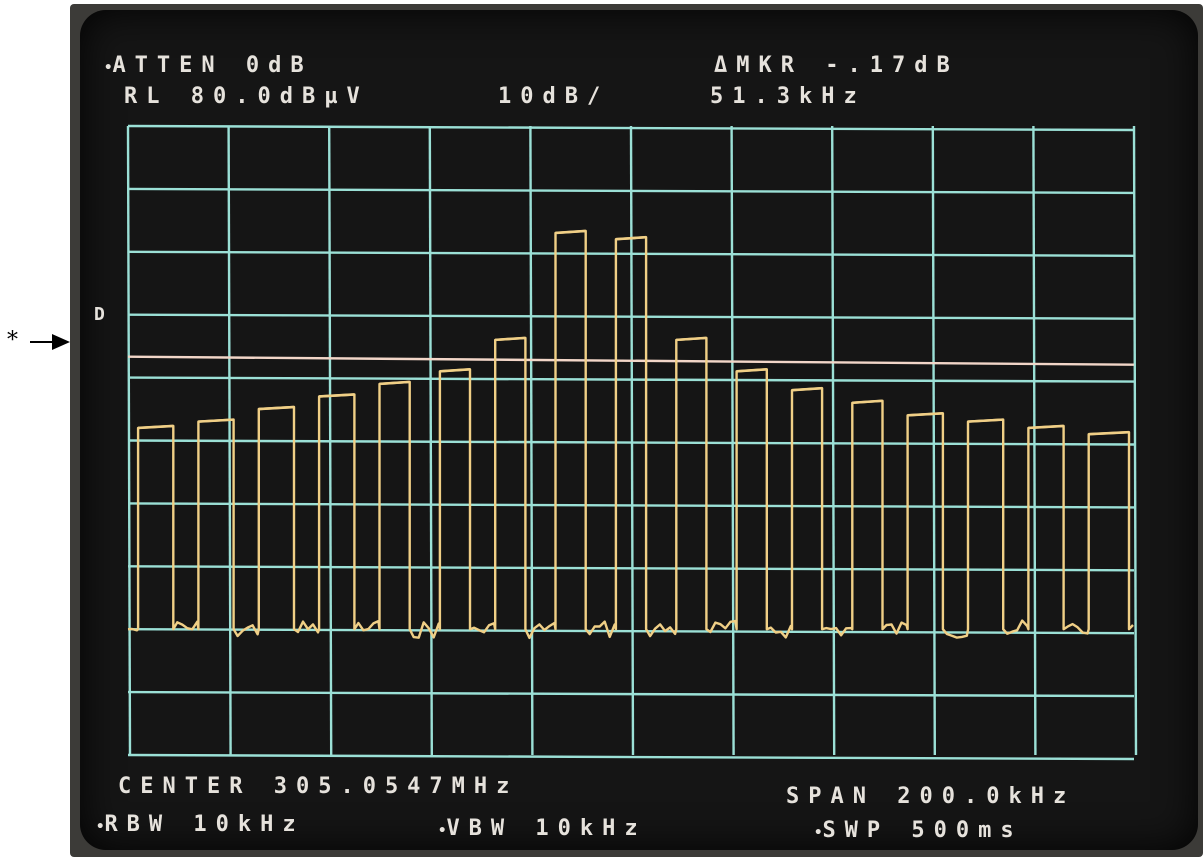 The width and height of the screenshot is (1203, 857). Describe the element at coordinates (246, 96) in the screenshot. I see `ref-level-readout: RL 80.0dBµV` at that location.